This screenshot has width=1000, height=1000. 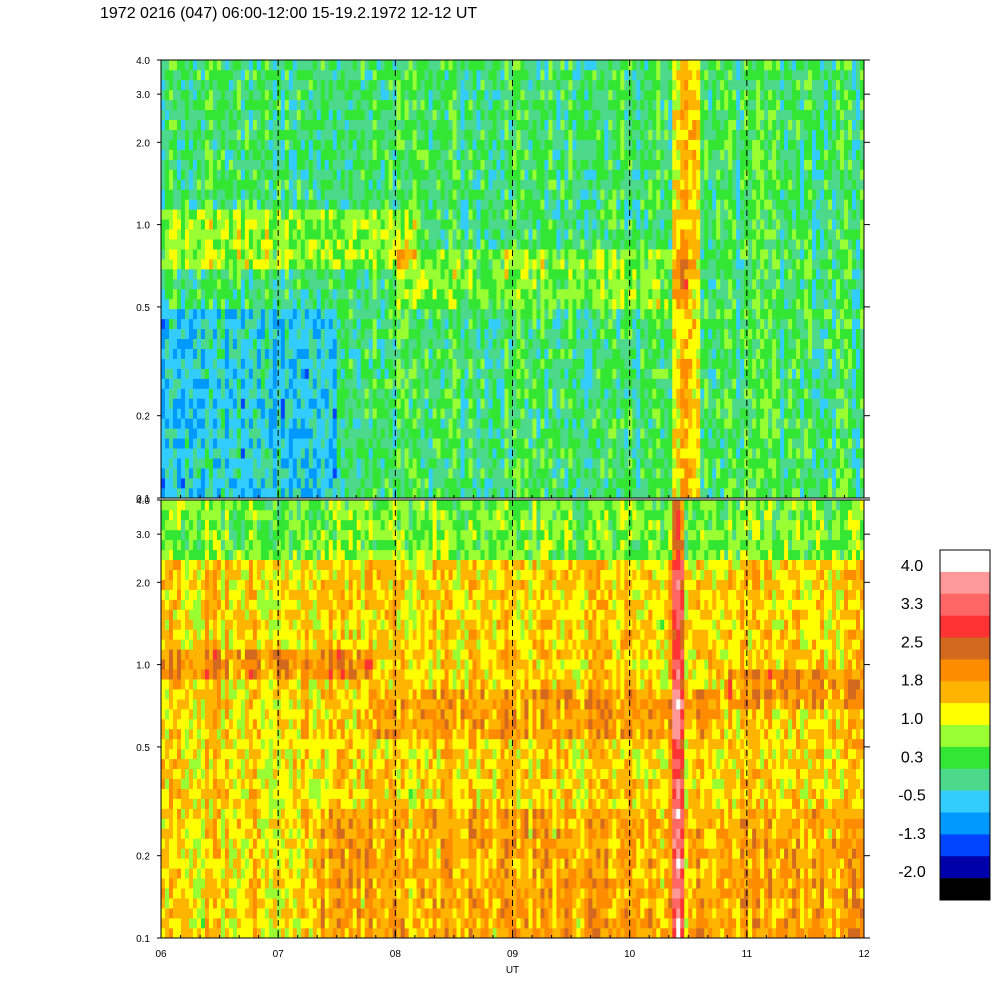 I want to click on colorbar: 4.0 3.3 2.5 1.8 1.0 0.3 -0.5 -1.3 -2.0, so click(x=944, y=725).